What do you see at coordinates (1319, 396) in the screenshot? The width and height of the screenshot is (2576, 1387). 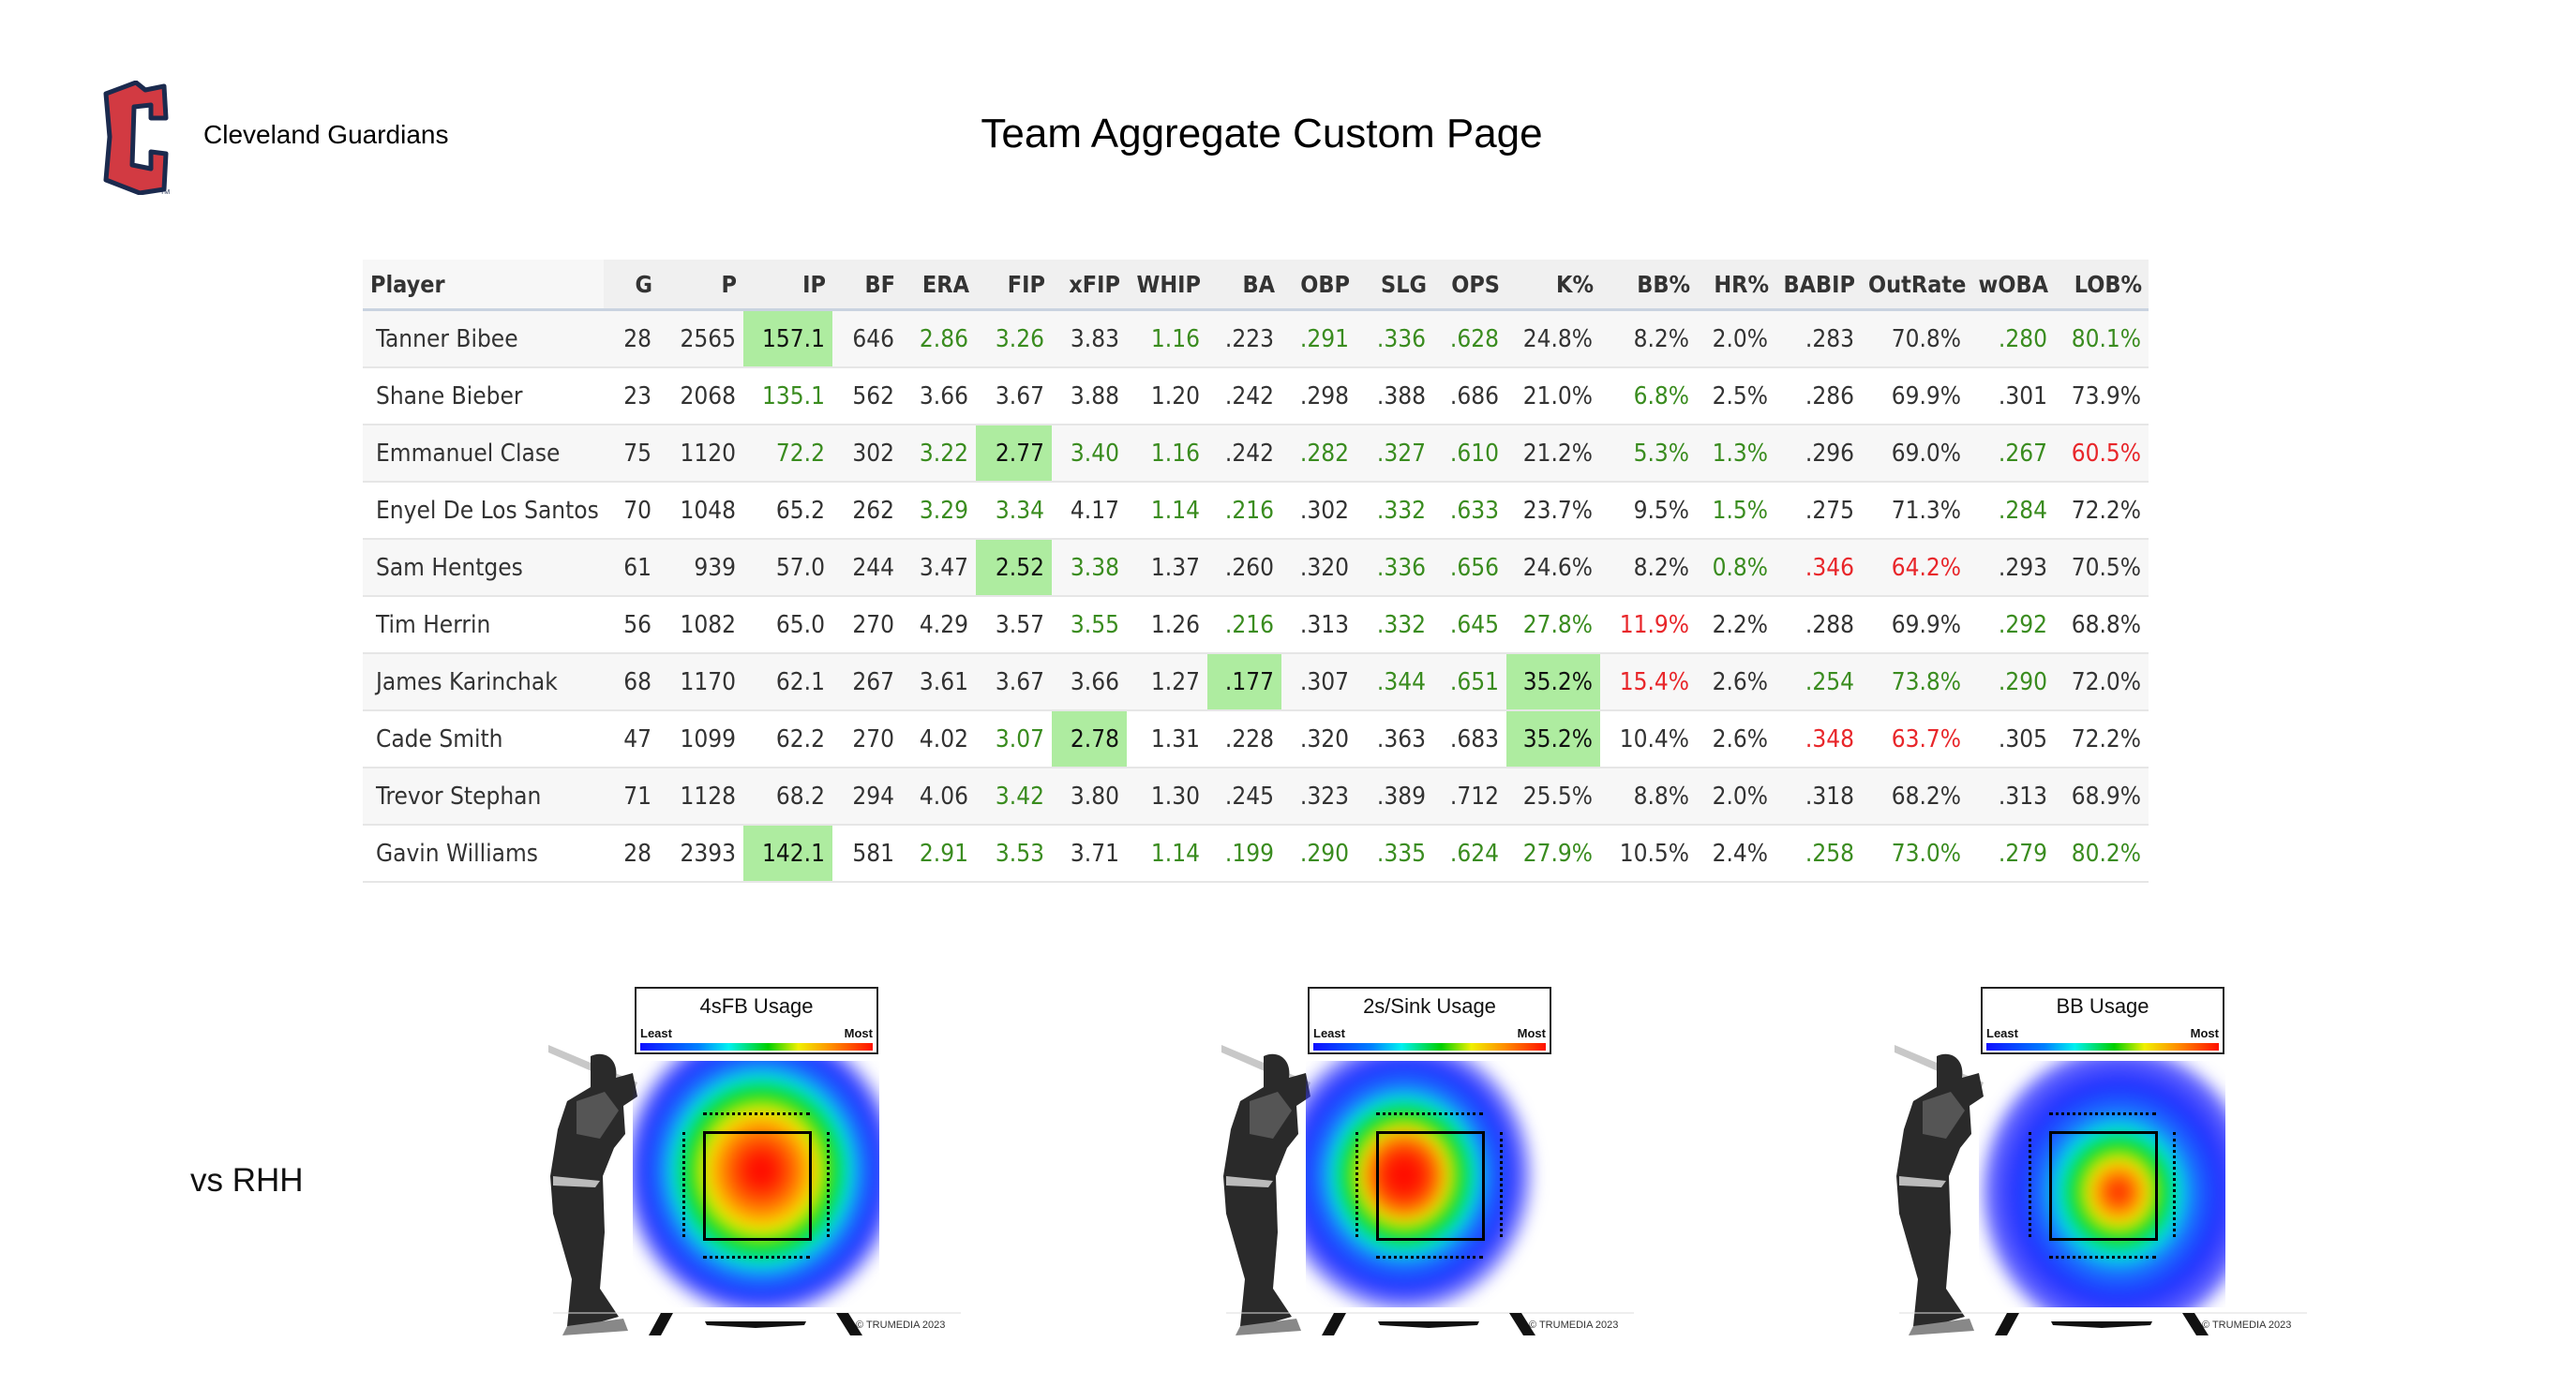 I see `stat-cell-obp: .298` at bounding box center [1319, 396].